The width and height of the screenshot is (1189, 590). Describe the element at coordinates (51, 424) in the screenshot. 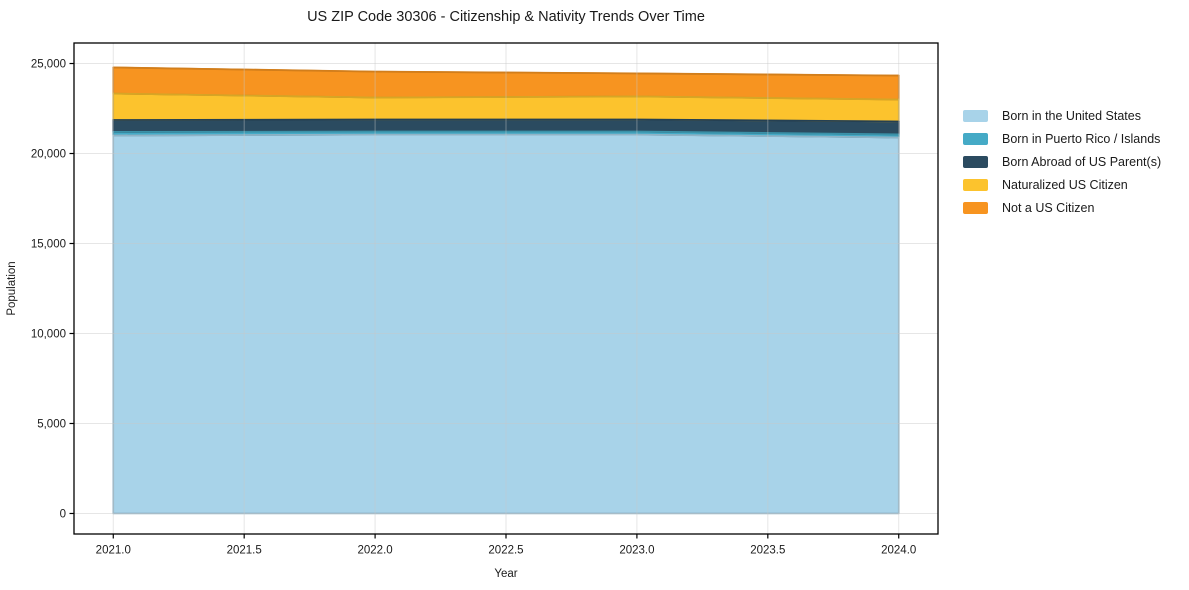

I see `y-tick-label-1: 5,000` at that location.